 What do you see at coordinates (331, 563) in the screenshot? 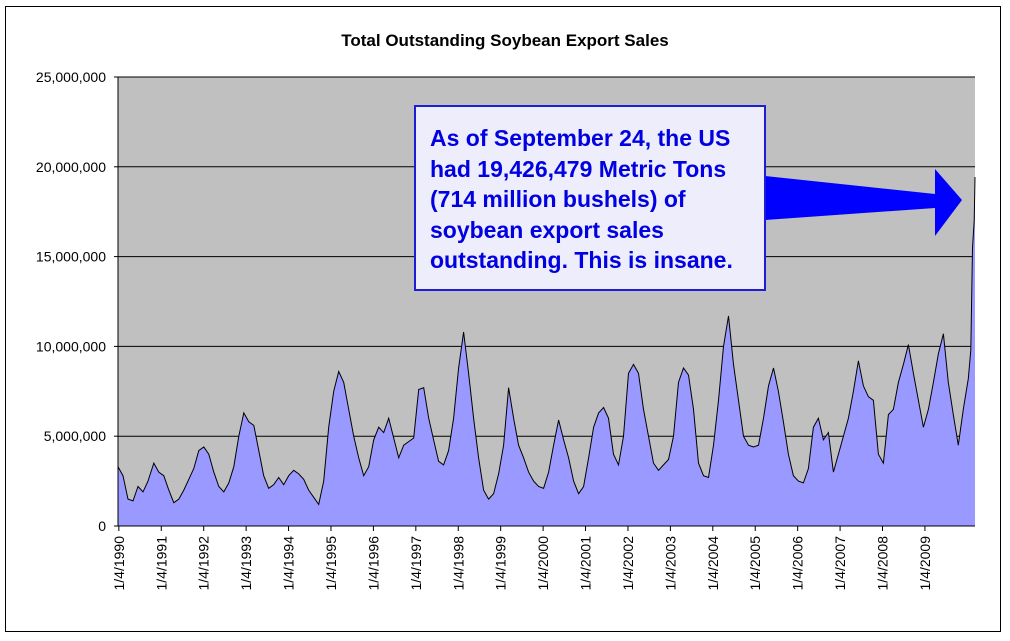
I see `x-tick-label: 1/4/1995` at bounding box center [331, 563].